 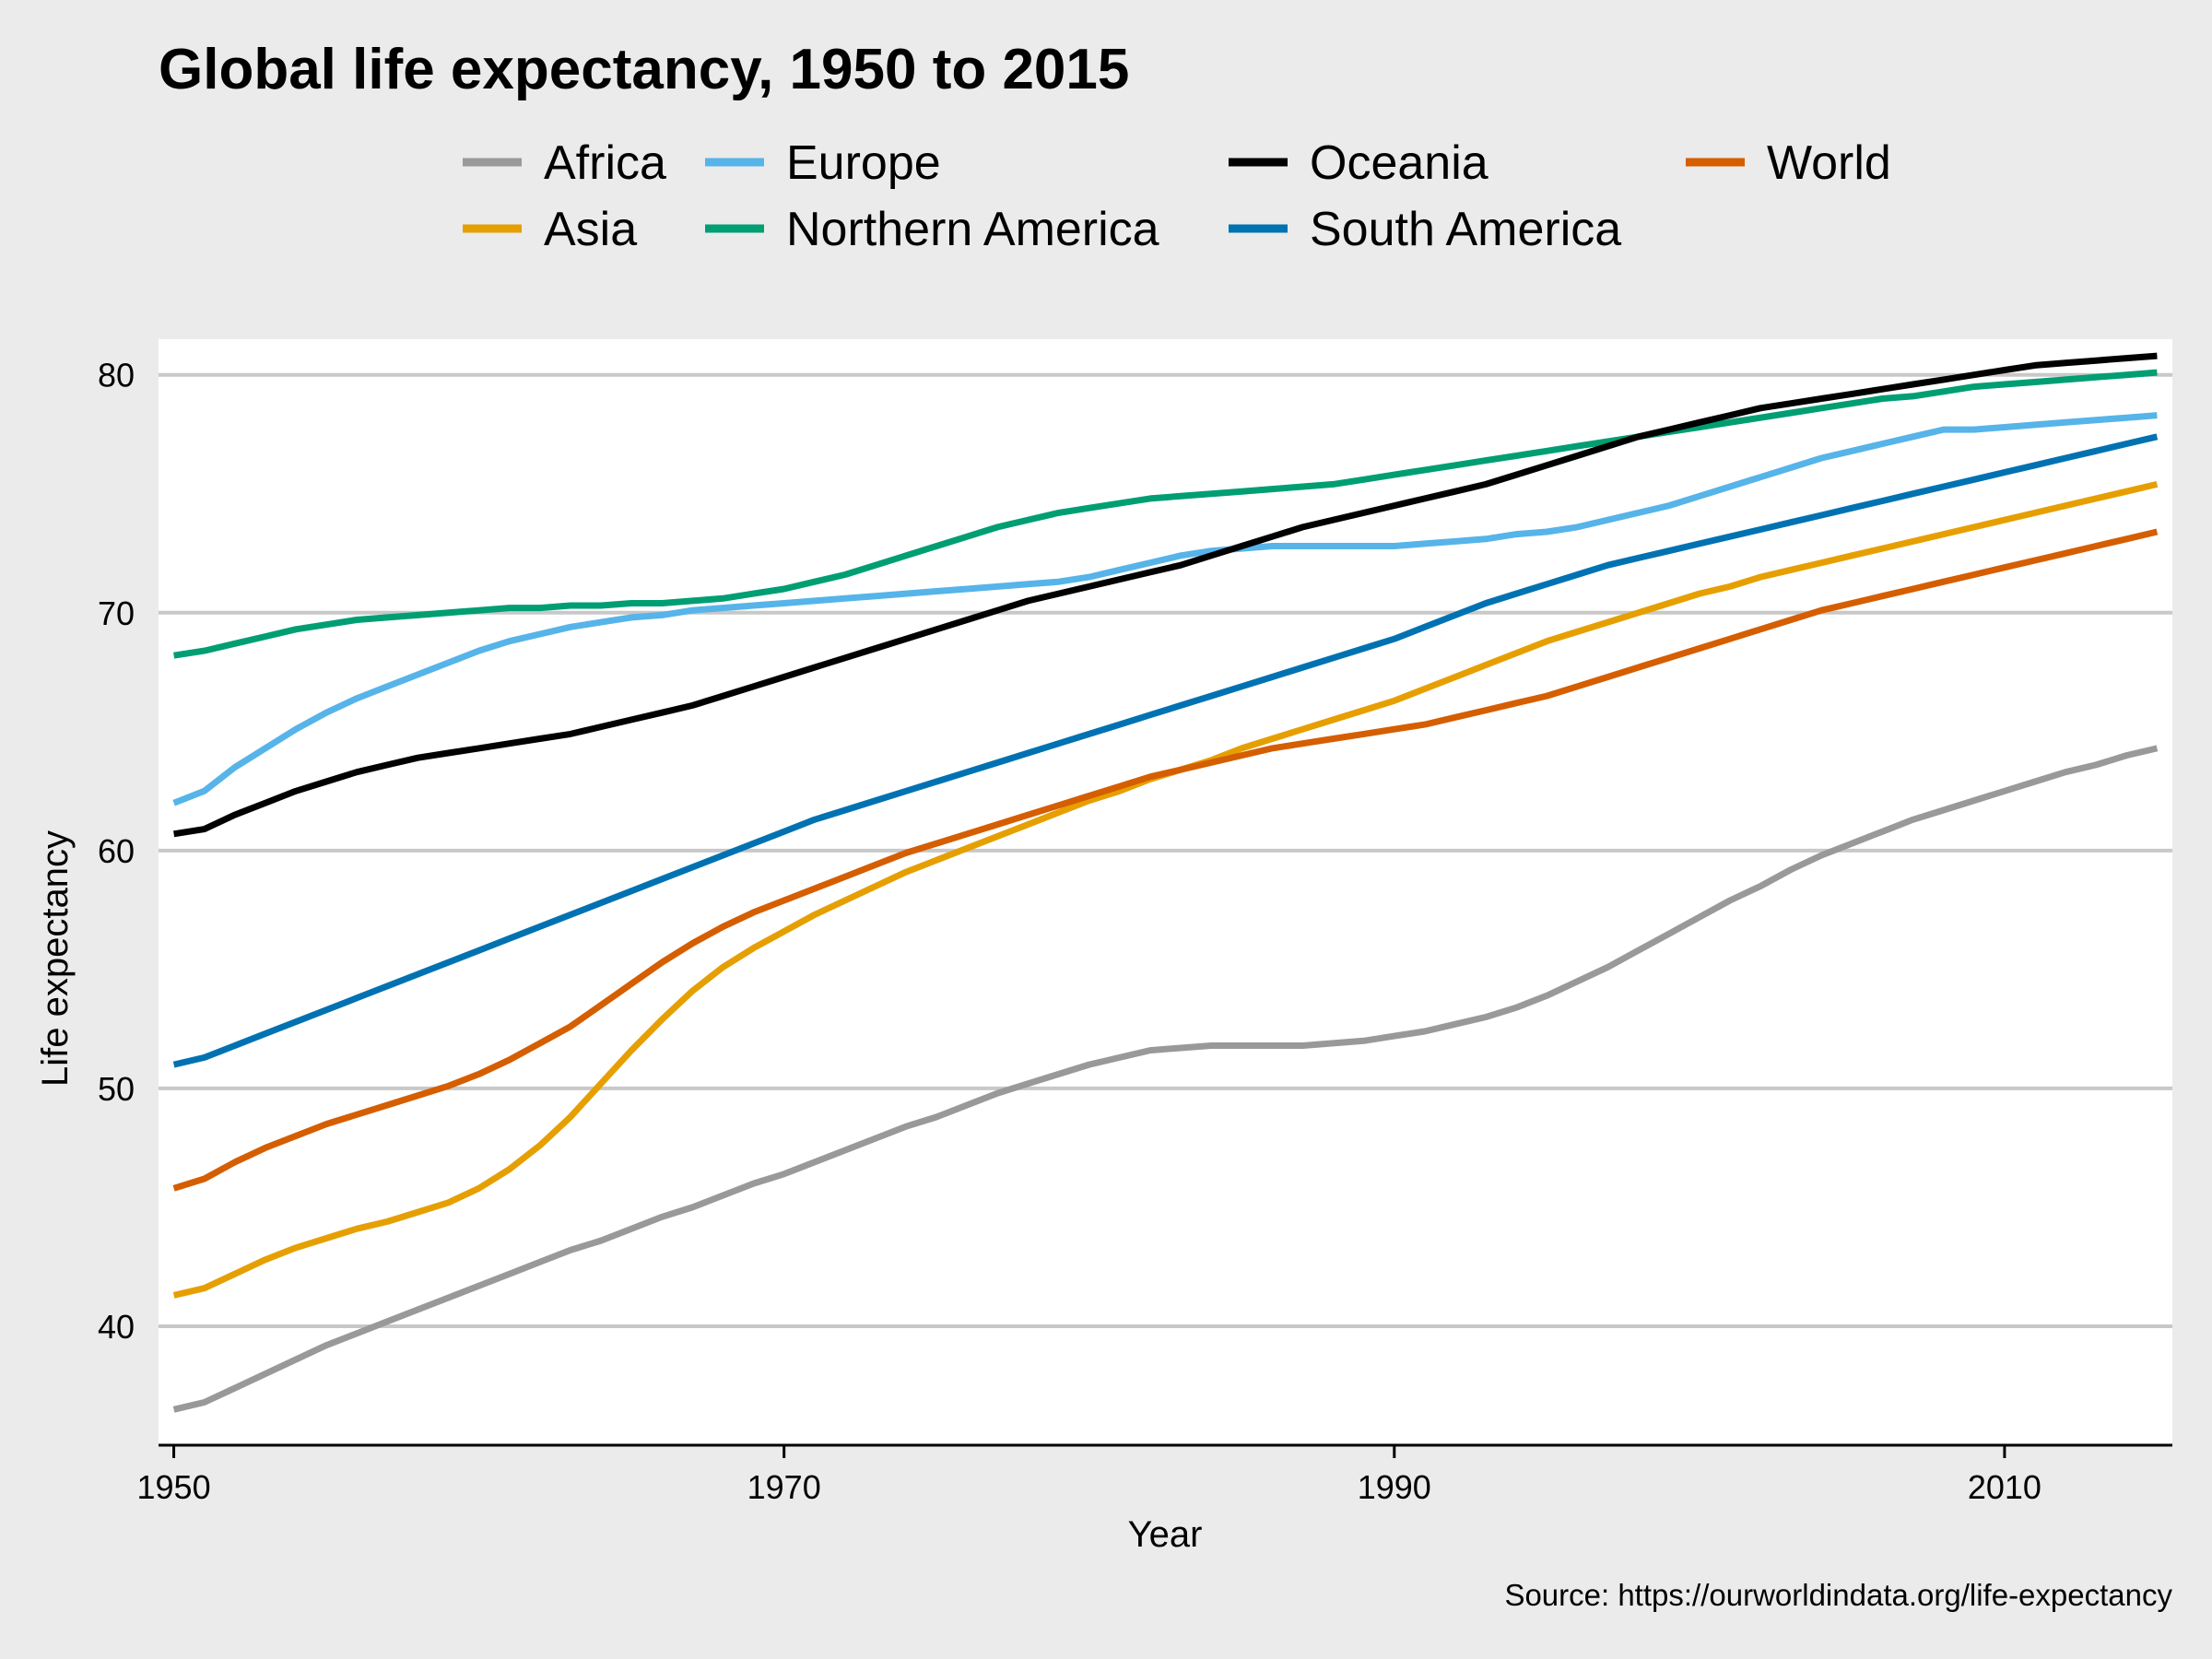 What do you see at coordinates (1829, 163) in the screenshot?
I see `legend-label-world: World` at bounding box center [1829, 163].